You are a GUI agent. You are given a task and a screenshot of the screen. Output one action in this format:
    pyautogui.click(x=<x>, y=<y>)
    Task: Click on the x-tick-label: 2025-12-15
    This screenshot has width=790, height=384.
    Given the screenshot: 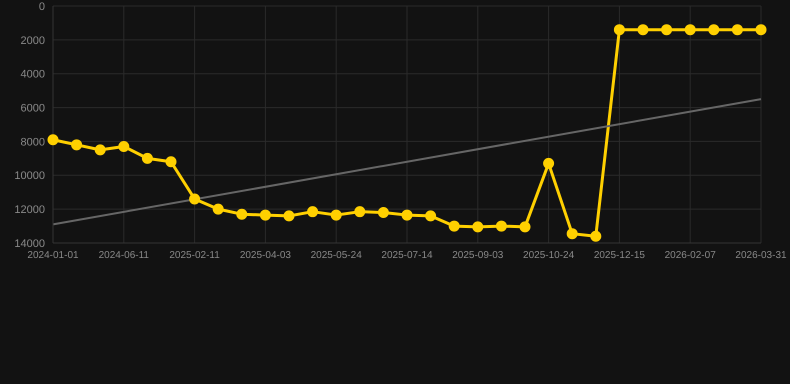 What is the action you would take?
    pyautogui.click(x=620, y=256)
    